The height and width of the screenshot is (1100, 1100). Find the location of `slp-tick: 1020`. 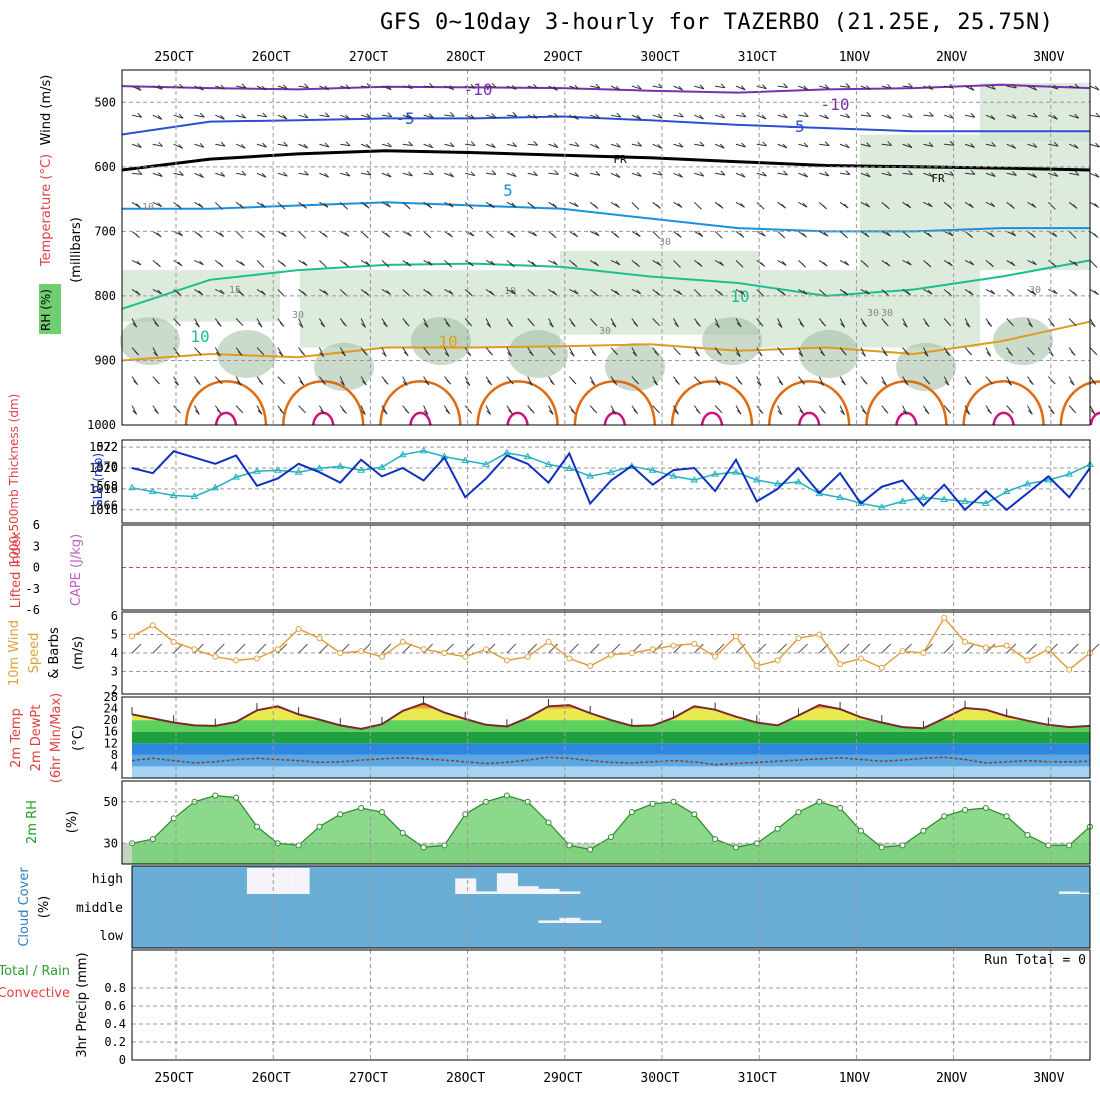

slp-tick: 1020 is located at coordinates (103, 468).